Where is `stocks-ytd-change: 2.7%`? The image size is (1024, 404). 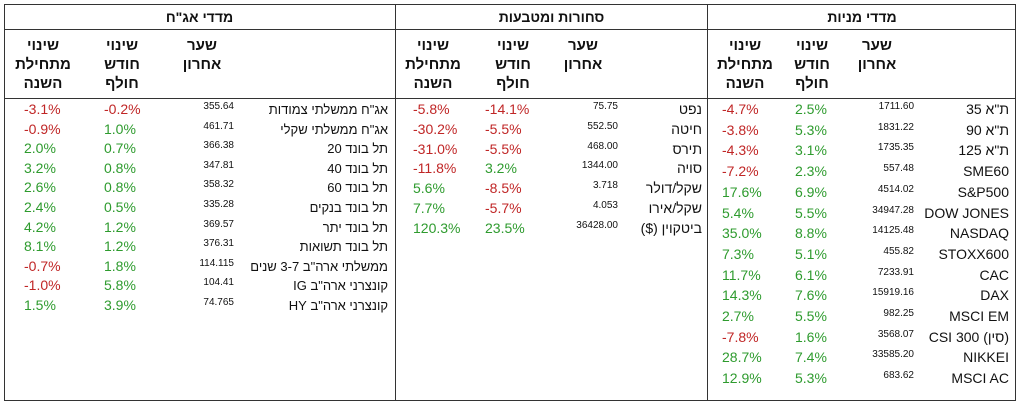
stocks-ytd-change: 2.7% is located at coordinates (738, 316).